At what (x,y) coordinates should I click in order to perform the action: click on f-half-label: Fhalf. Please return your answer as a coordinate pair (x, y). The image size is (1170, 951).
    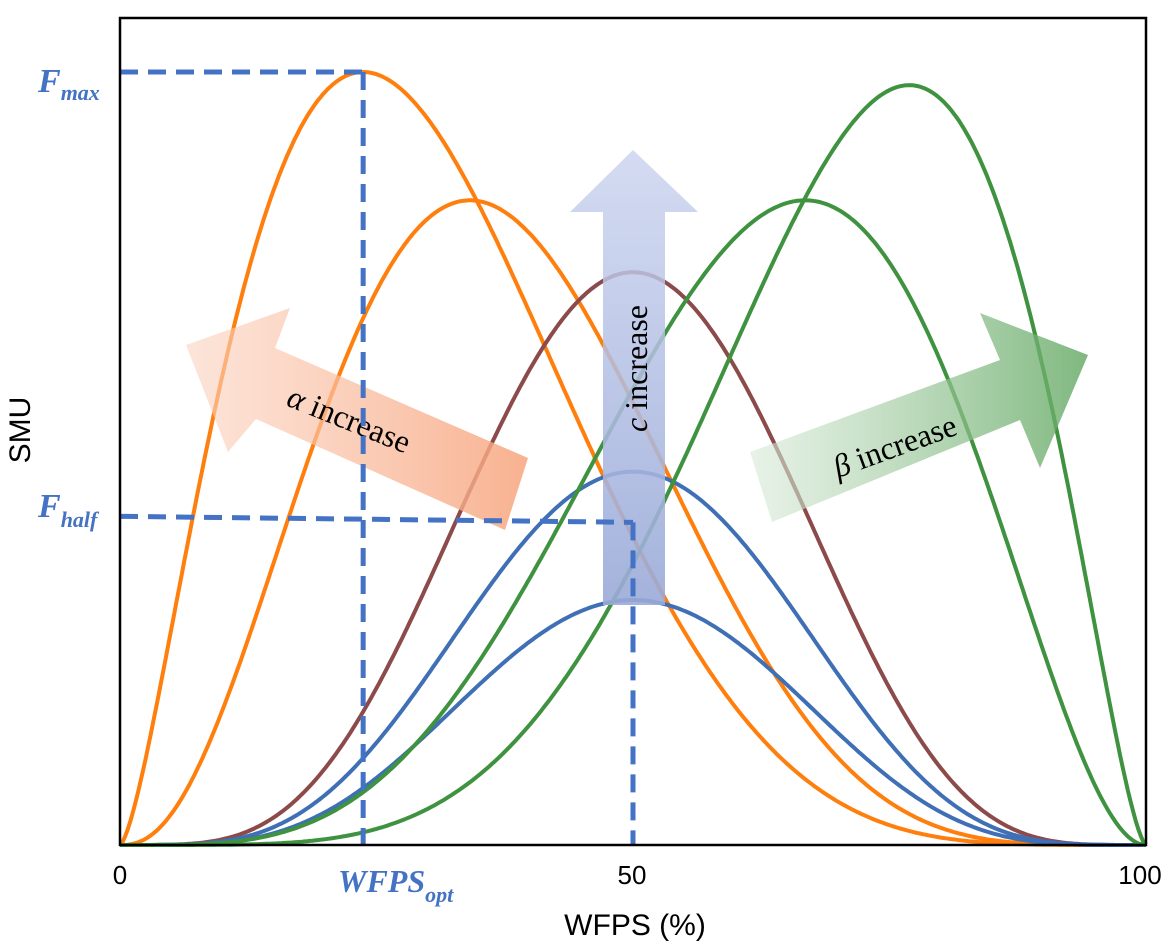
    Looking at the image, I should click on (68, 510).